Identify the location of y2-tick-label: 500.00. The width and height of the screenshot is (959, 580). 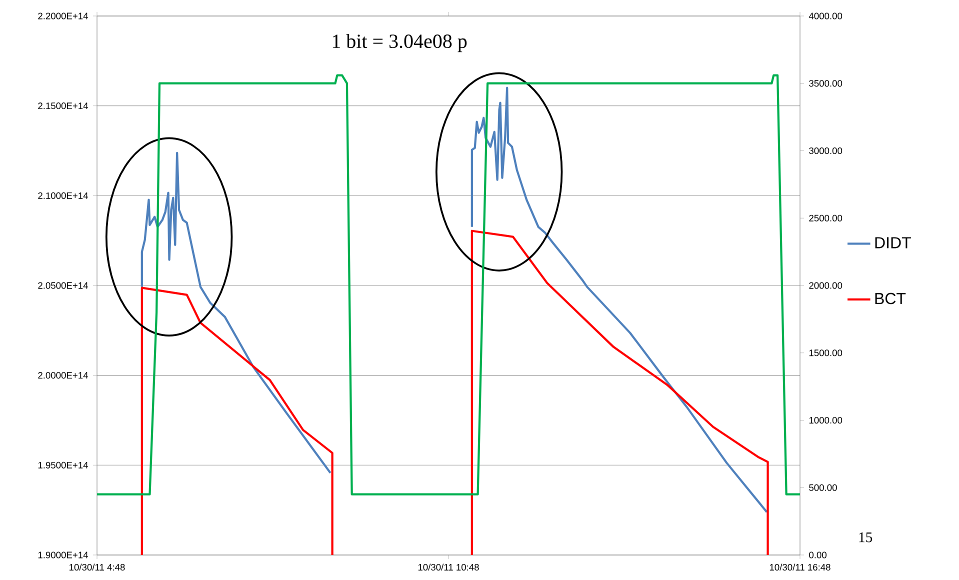
(823, 487).